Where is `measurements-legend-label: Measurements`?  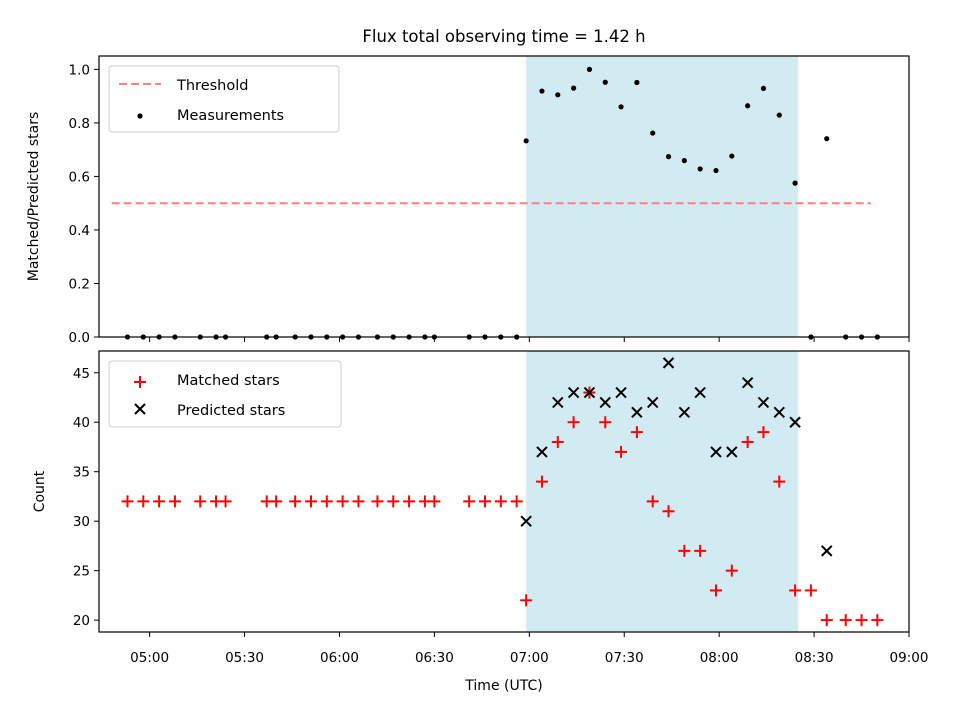
measurements-legend-label: Measurements is located at coordinates (230, 116).